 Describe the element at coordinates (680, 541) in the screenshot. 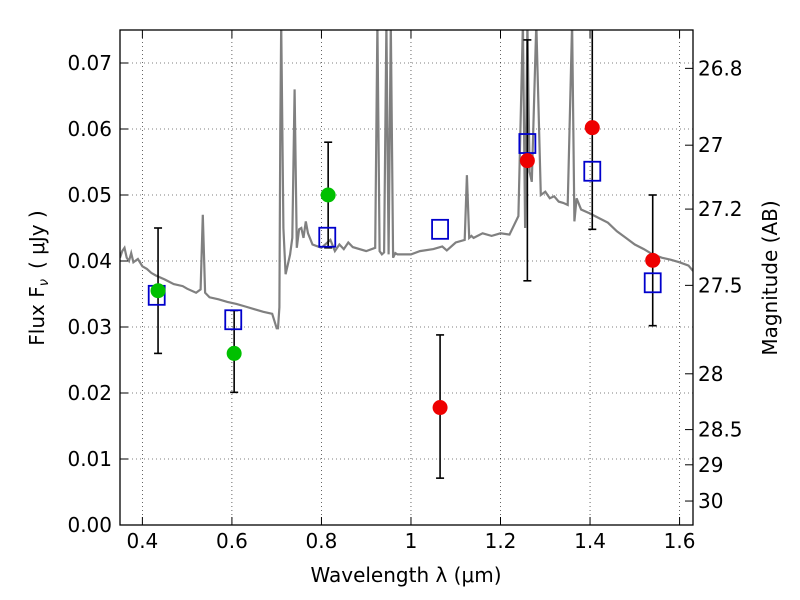

I see `x-tick-label: 1.6` at that location.